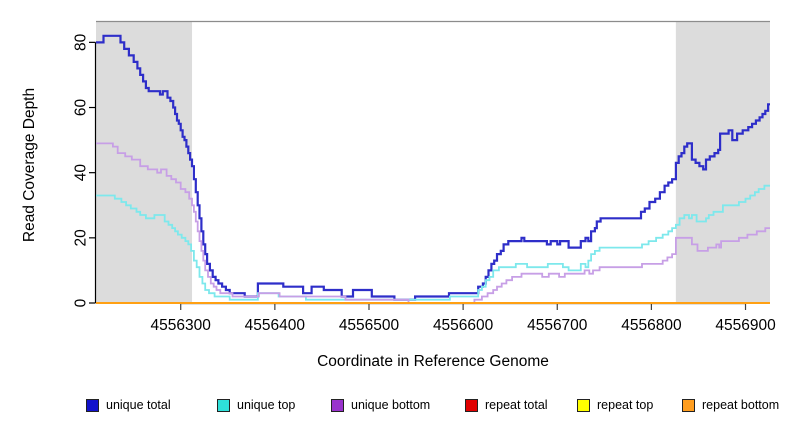  Describe the element at coordinates (557, 325) in the screenshot. I see `x-tick-label: 4556700` at that location.